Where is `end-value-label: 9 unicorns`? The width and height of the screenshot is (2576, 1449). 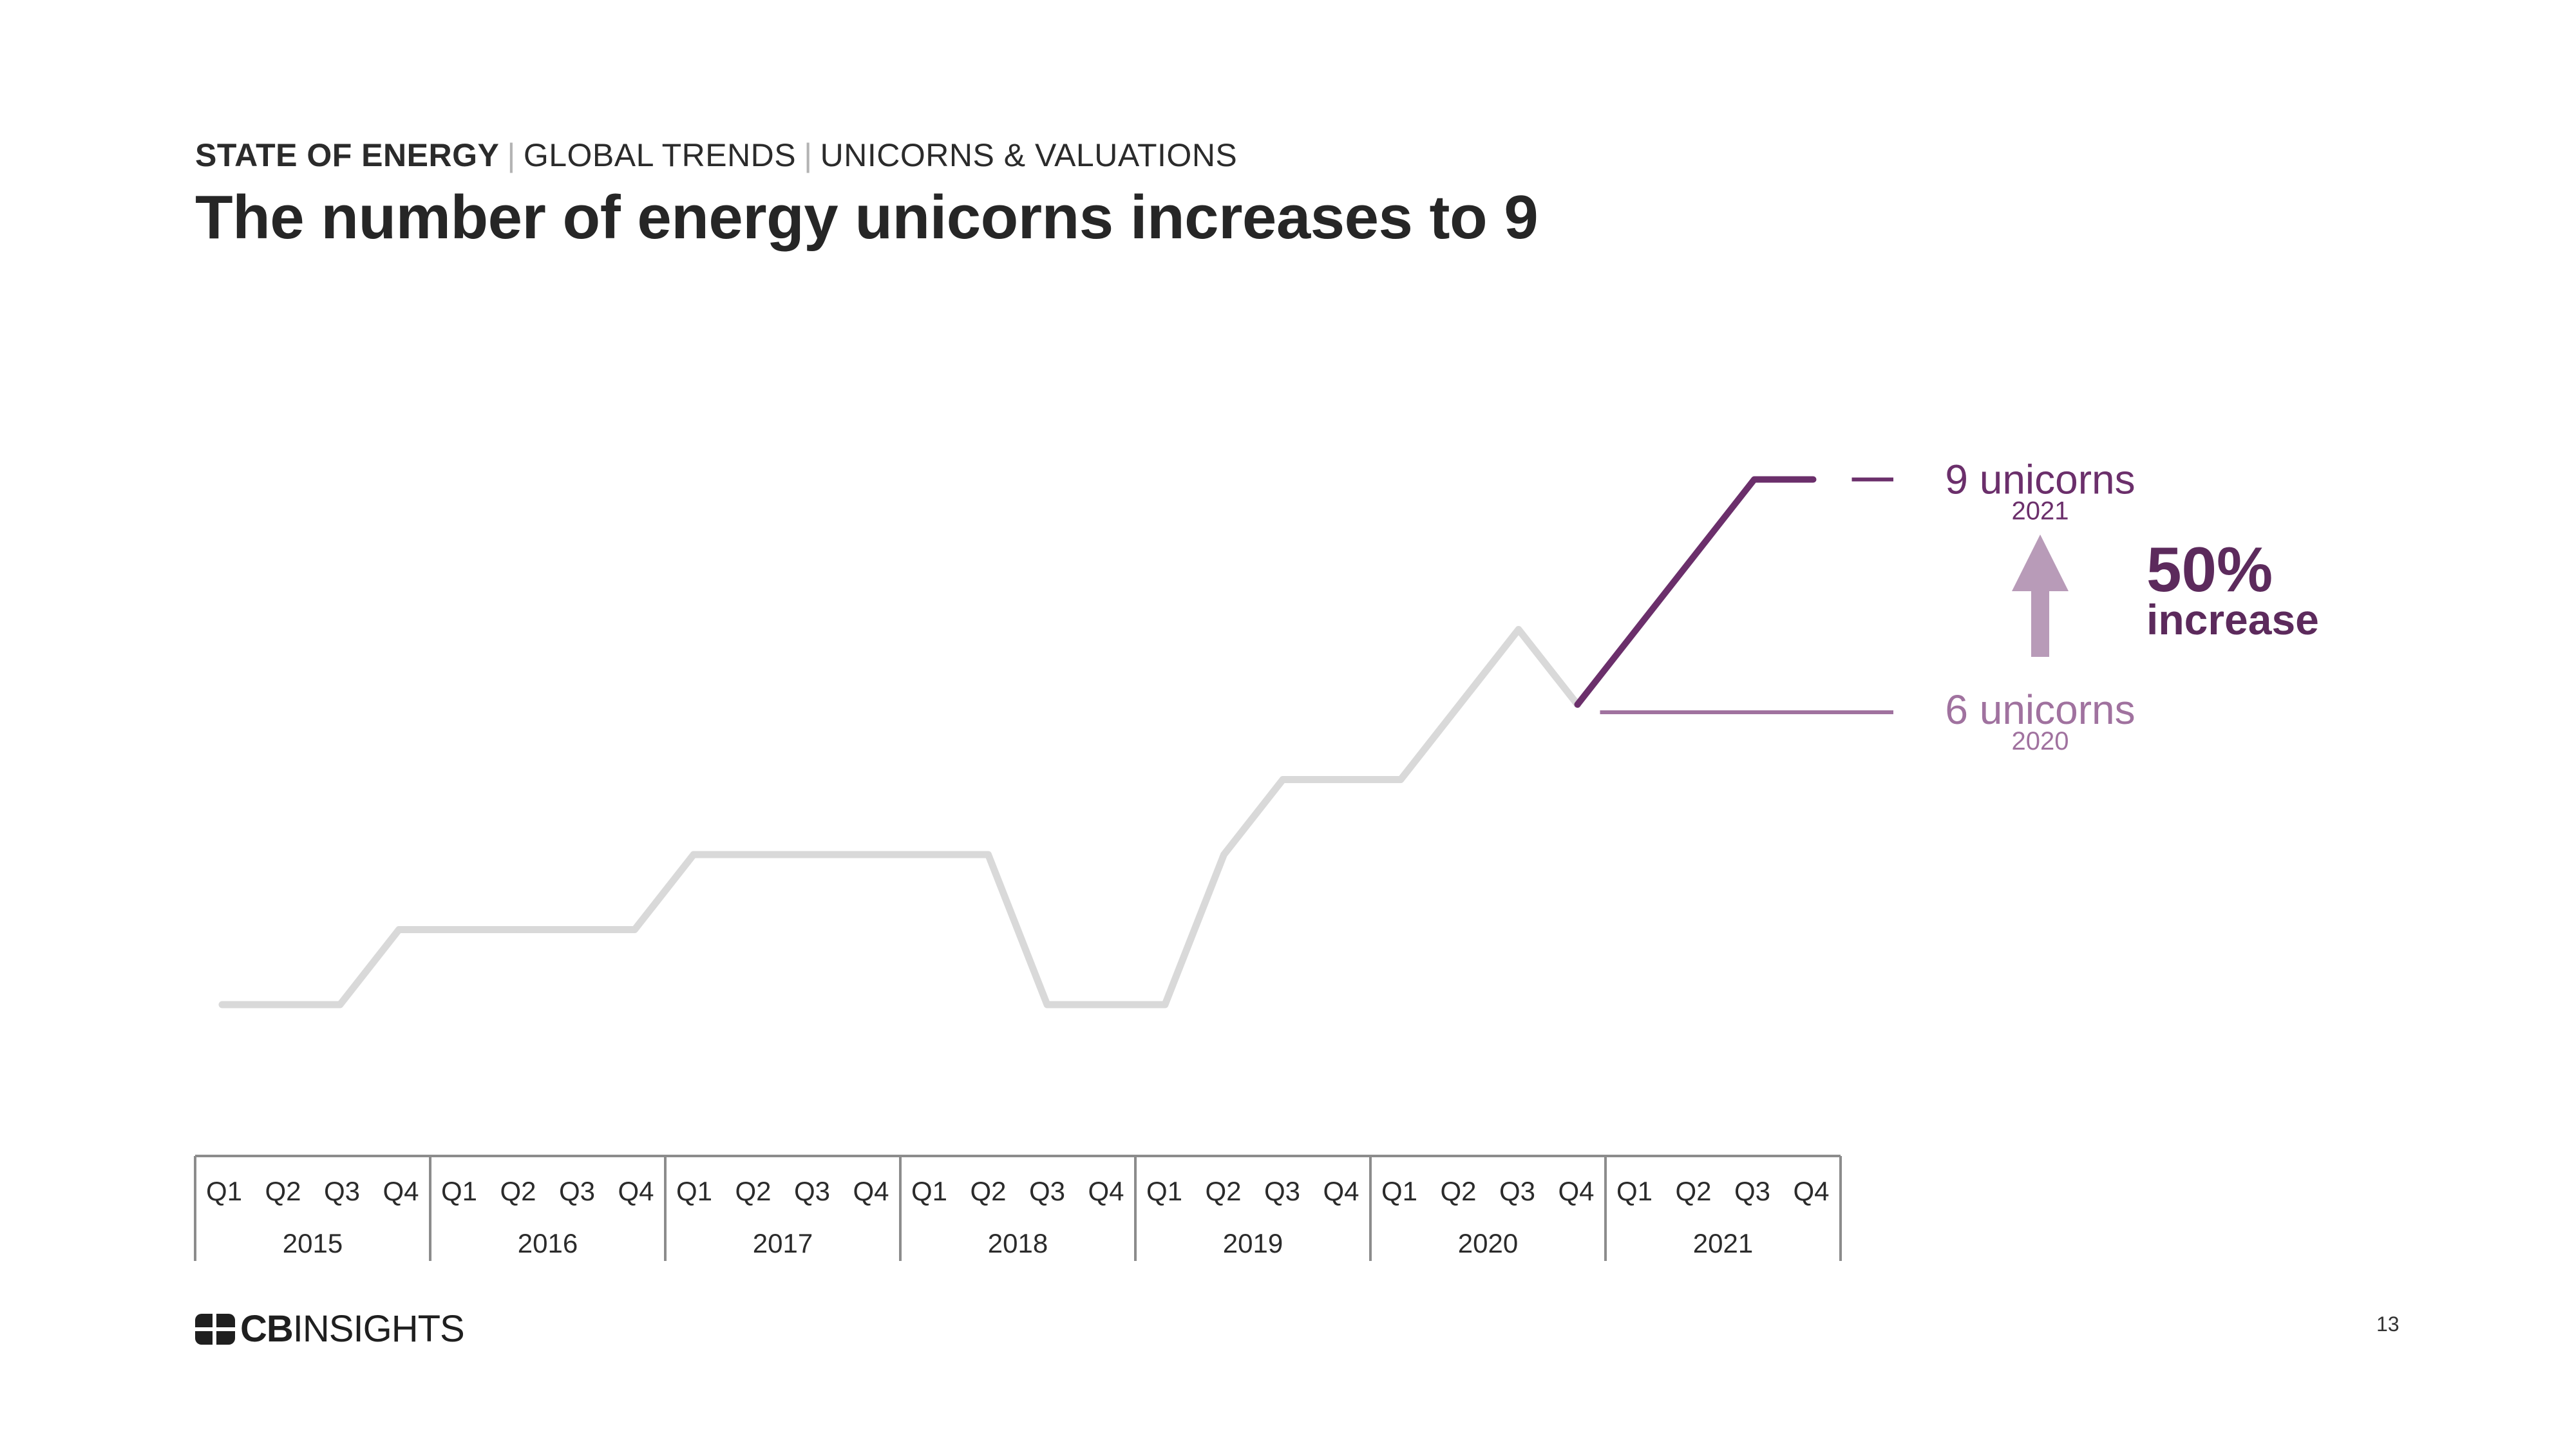 end-value-label: 9 unicorns is located at coordinates (2040, 480).